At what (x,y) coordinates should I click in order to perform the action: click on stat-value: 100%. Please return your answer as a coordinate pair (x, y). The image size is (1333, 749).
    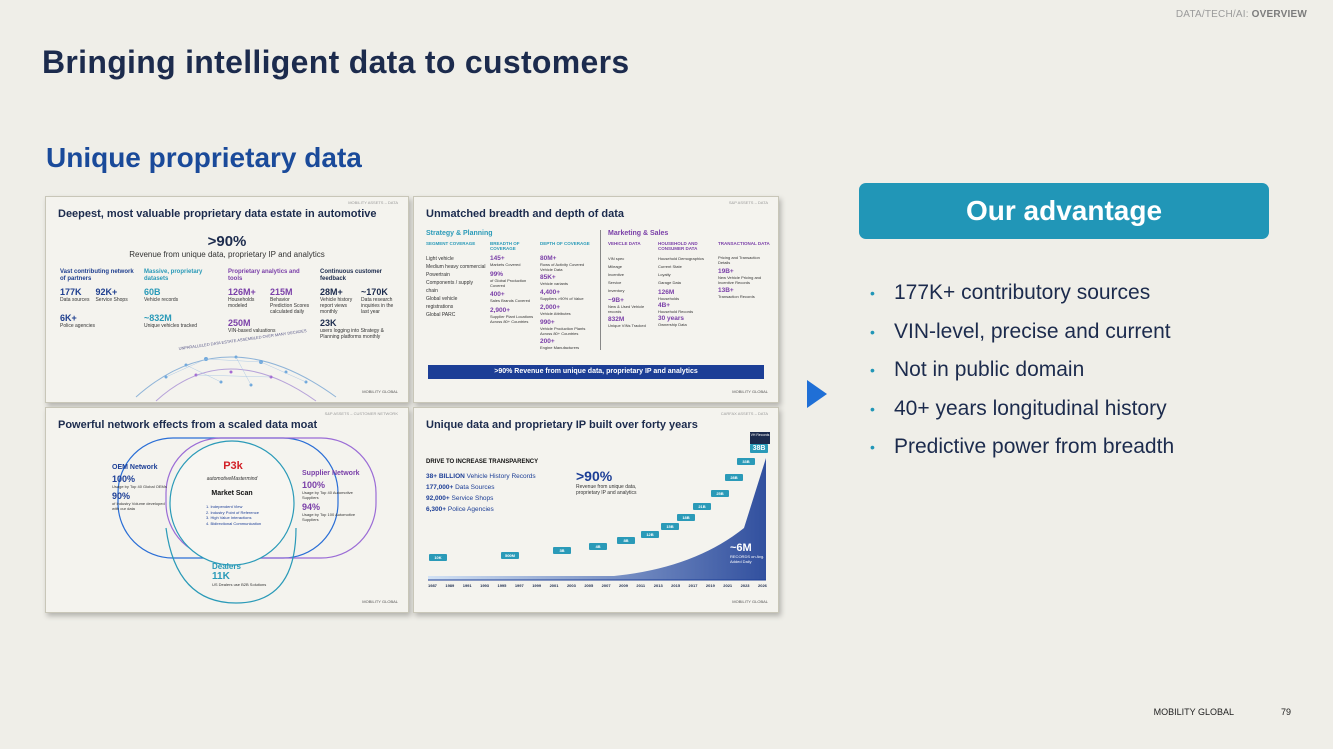
    Looking at the image, I should click on (124, 479).